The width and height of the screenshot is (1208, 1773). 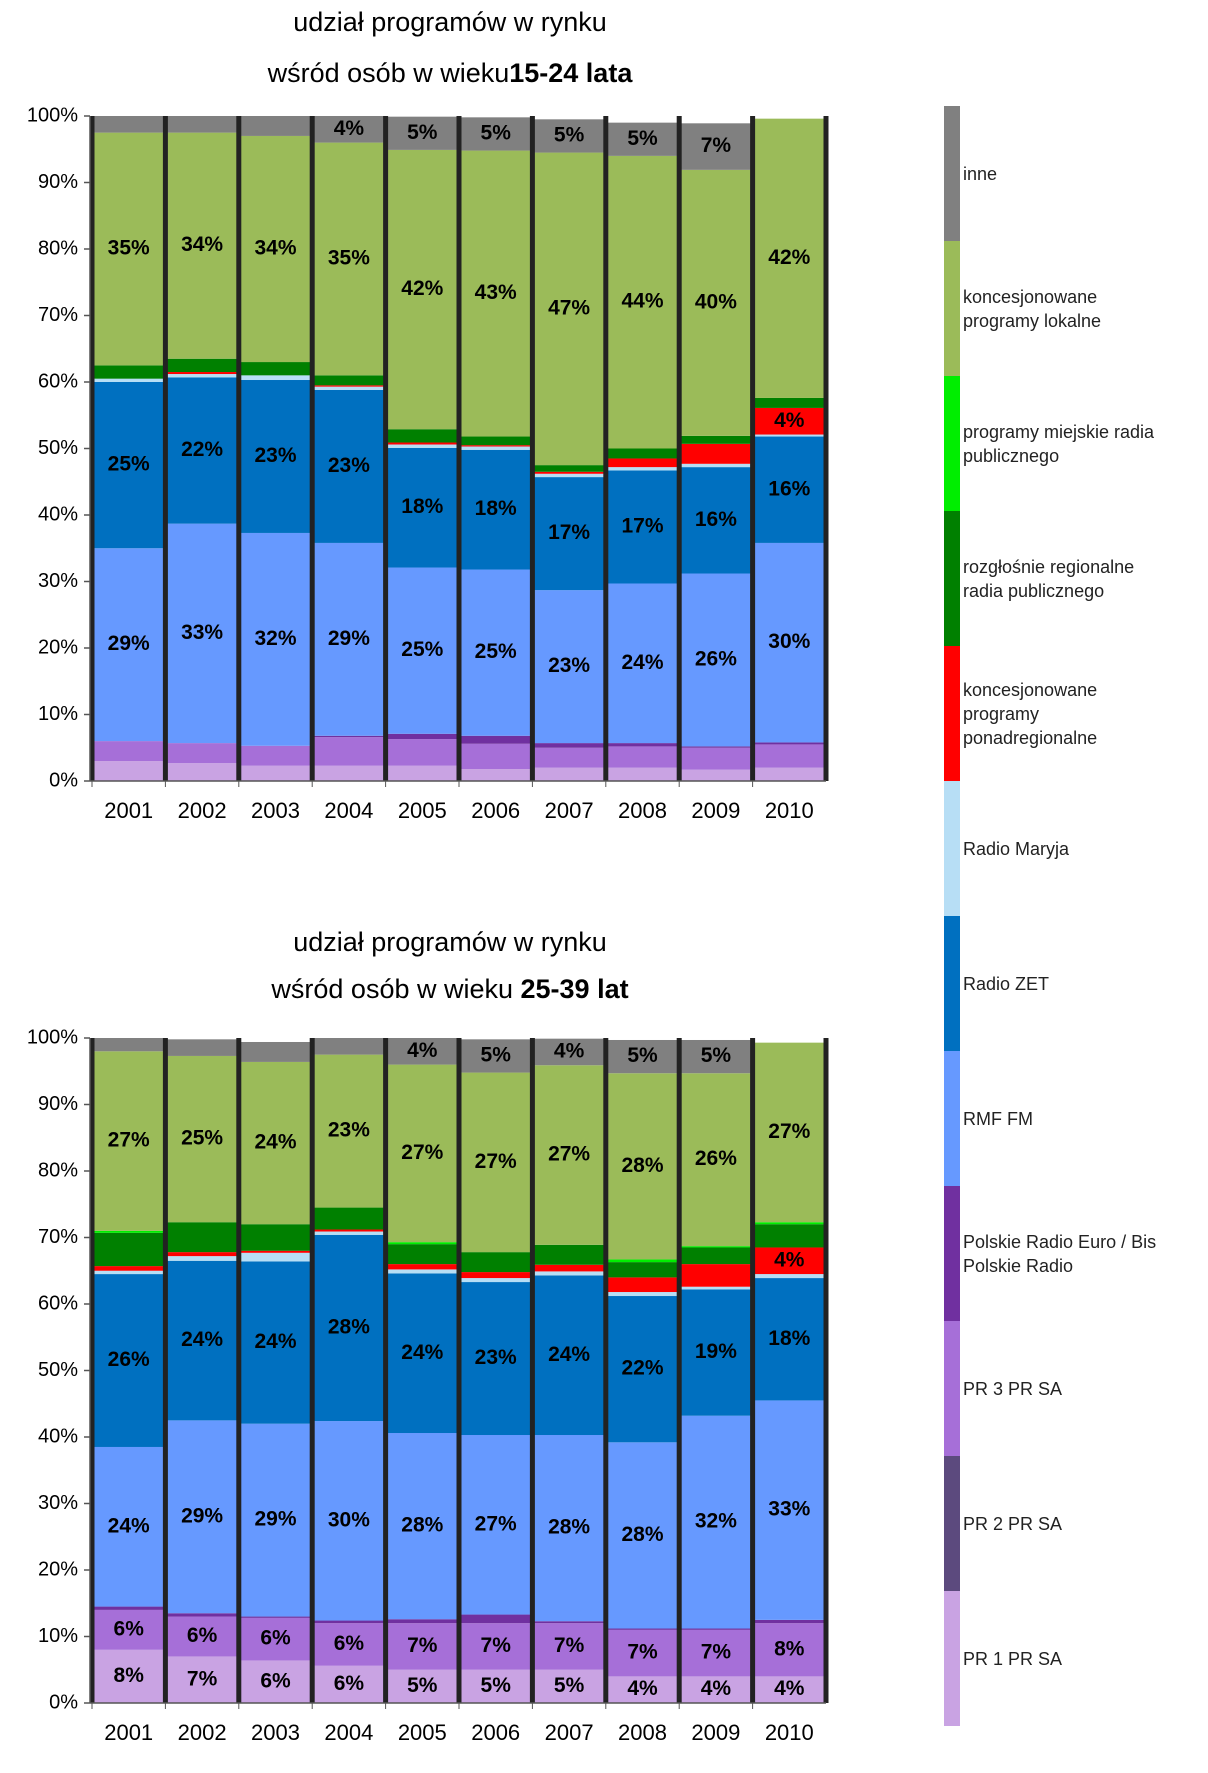 What do you see at coordinates (569, 1732) in the screenshot?
I see `x-tick-label: 2007` at bounding box center [569, 1732].